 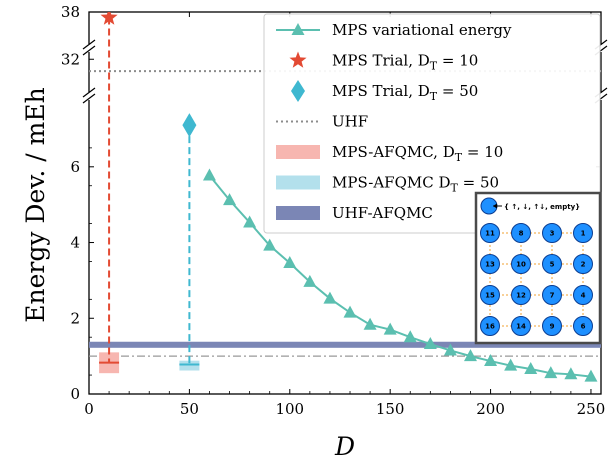 I want to click on legend-label: MPS-AFQMC, DT = 10, so click(x=417, y=153).